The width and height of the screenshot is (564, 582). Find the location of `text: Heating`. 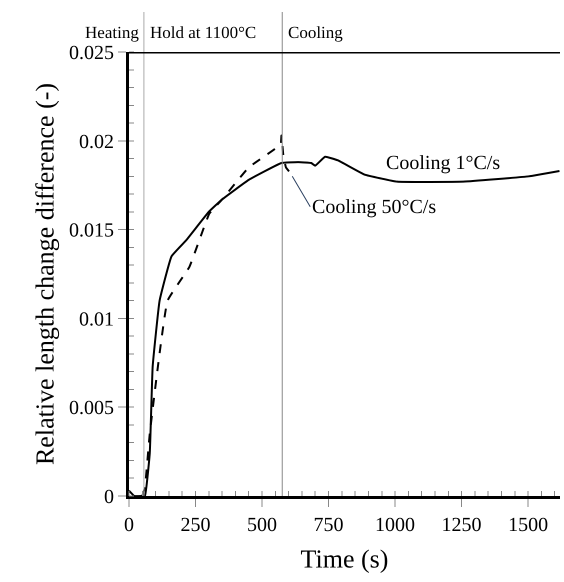

text: Heating is located at coordinates (112, 32).